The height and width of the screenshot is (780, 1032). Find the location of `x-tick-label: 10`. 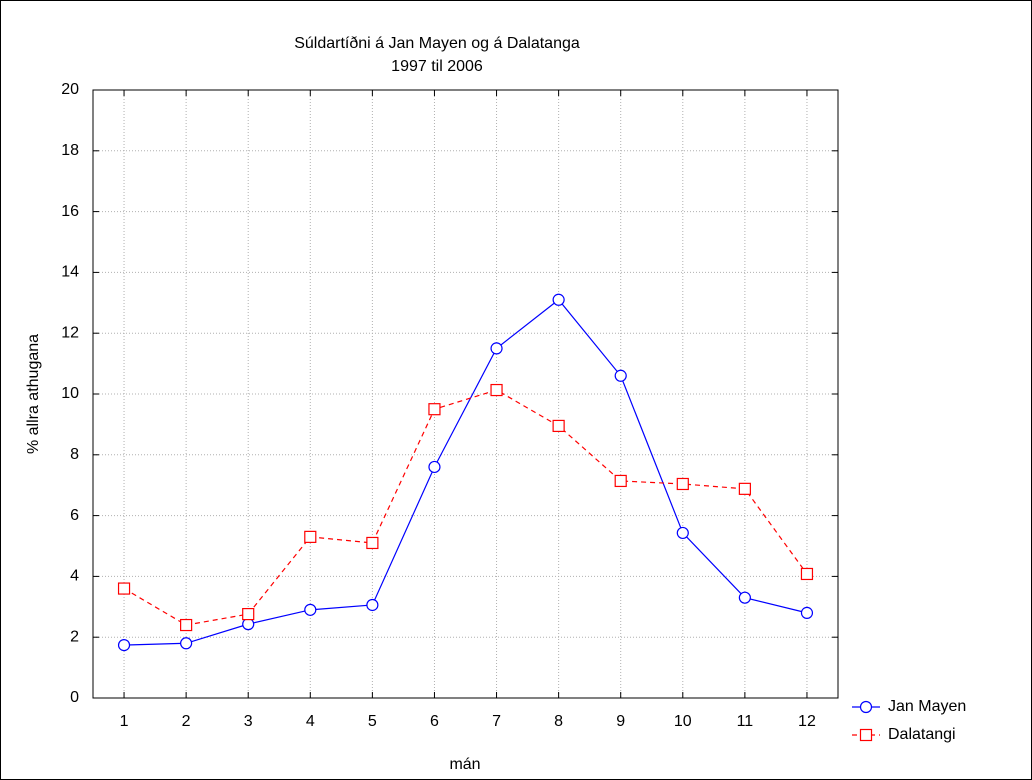

x-tick-label: 10 is located at coordinates (683, 721).